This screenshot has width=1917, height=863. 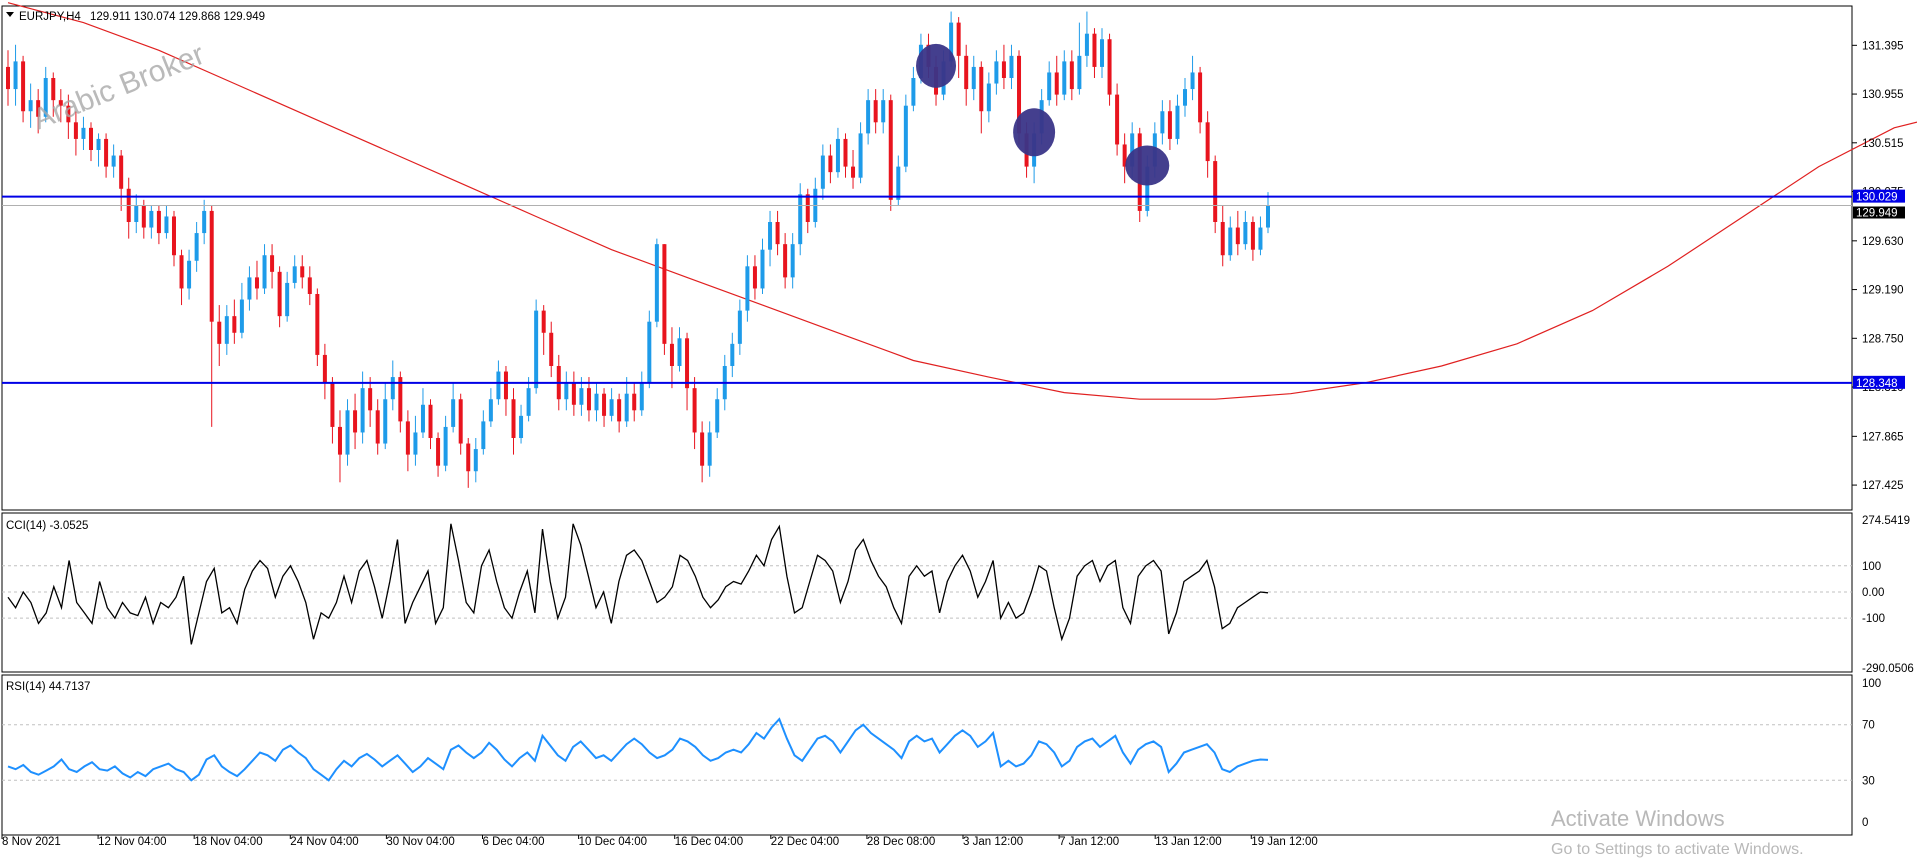 I want to click on rsi-line, so click(x=638, y=749).